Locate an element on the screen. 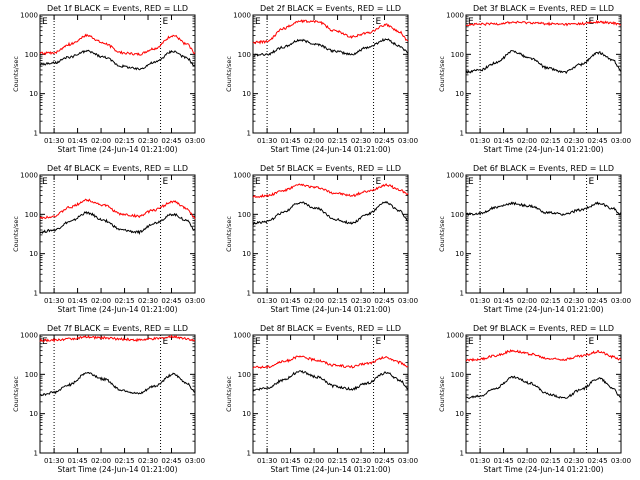 This screenshot has height=480, width=640. plot-title: Det 7f BLACK = Events, RED = LLD is located at coordinates (117, 328).